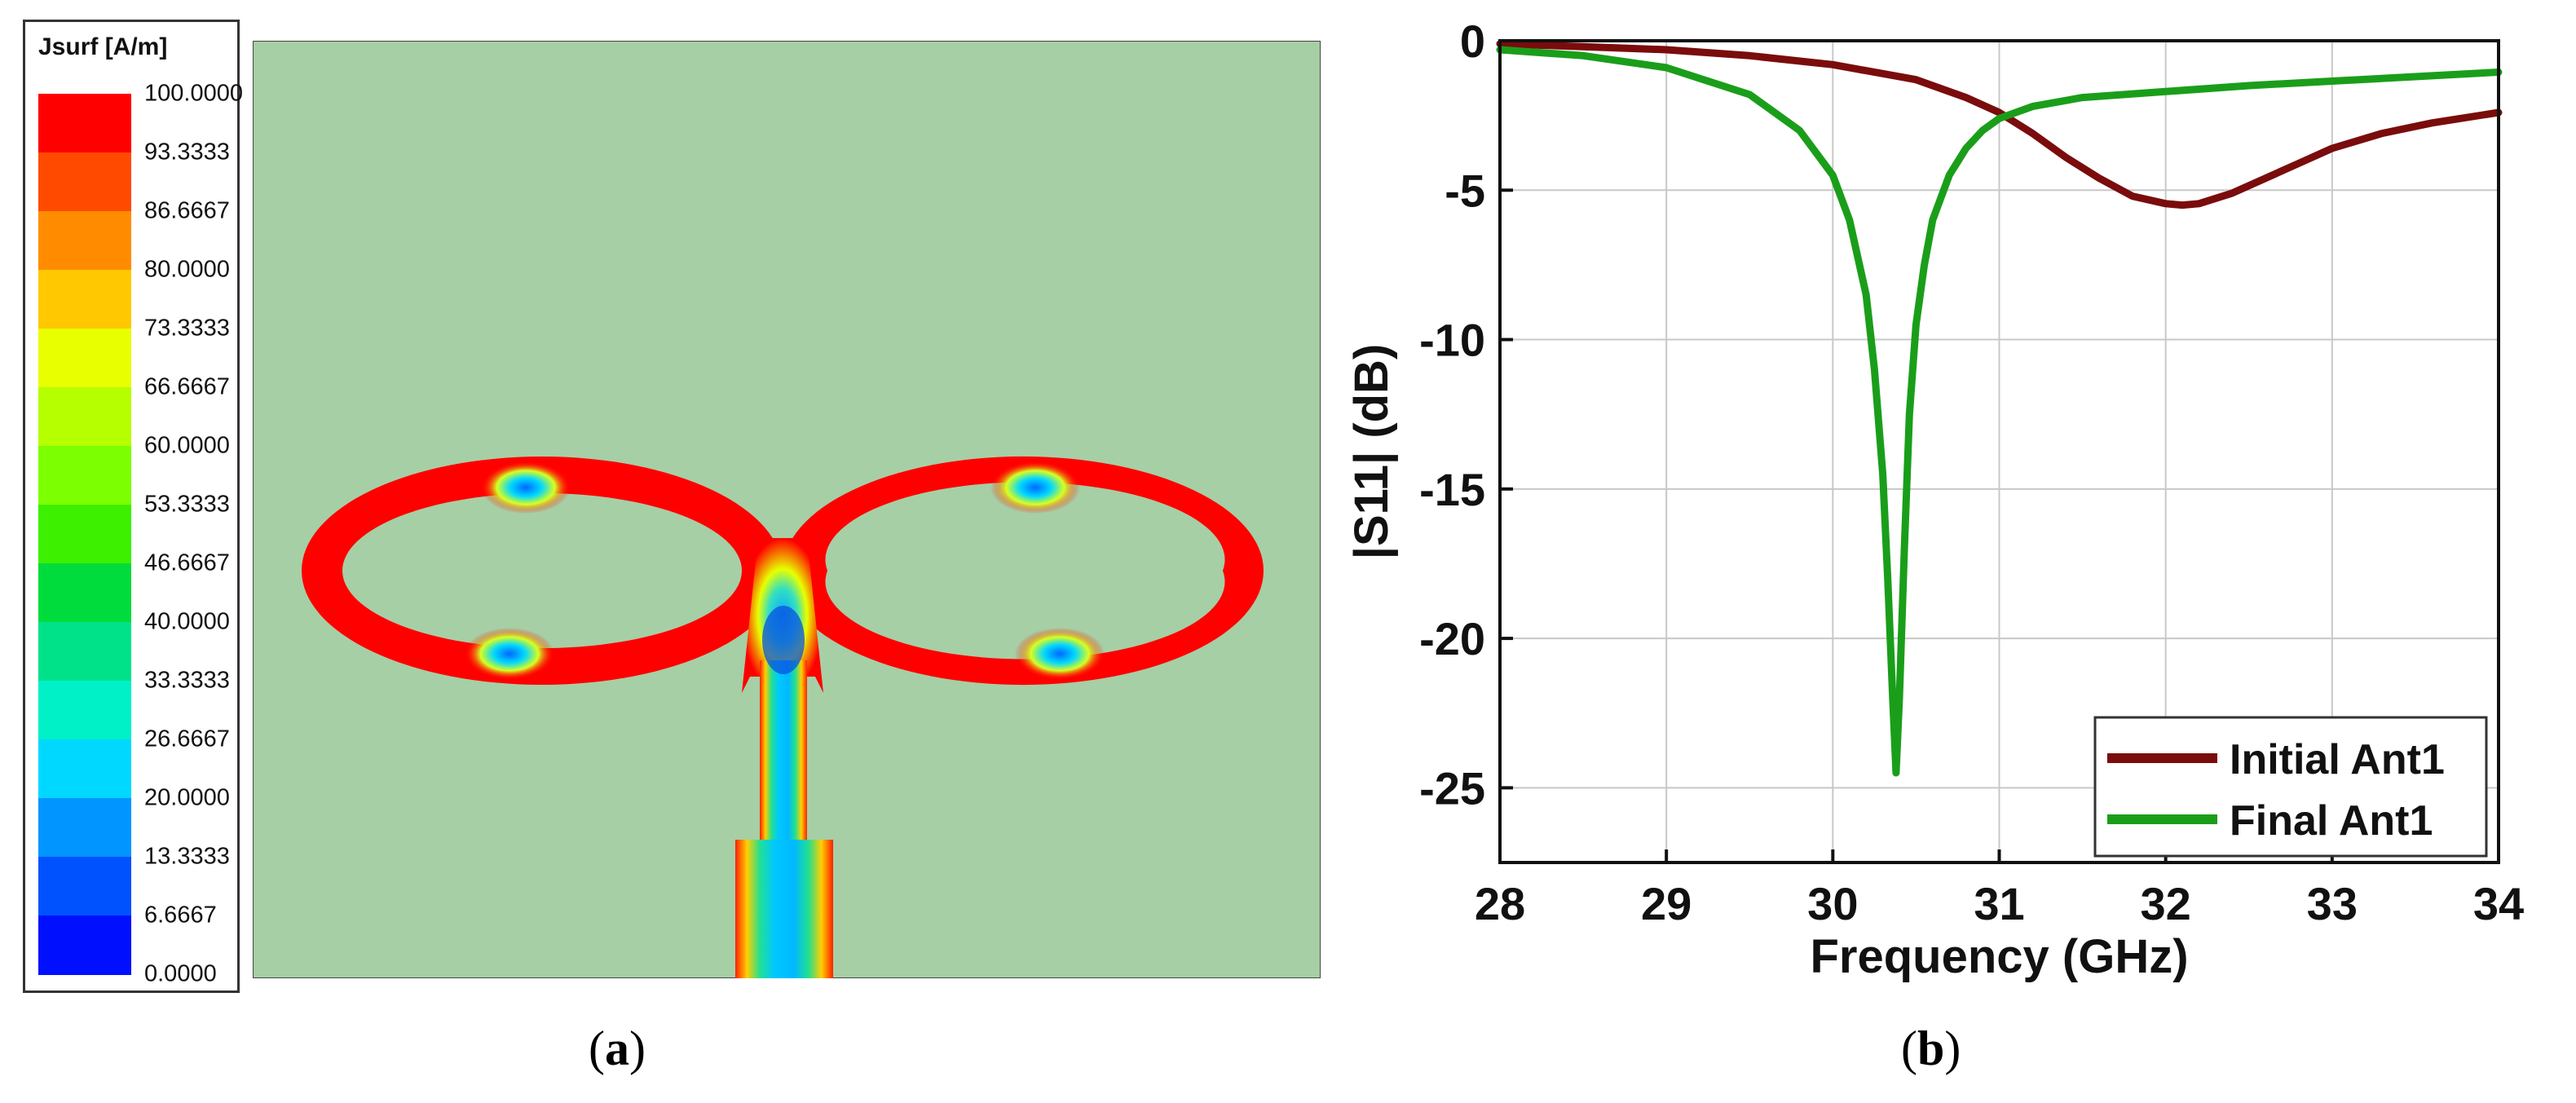  Describe the element at coordinates (783, 750) in the screenshot. I see `feed-line-narrow` at that location.